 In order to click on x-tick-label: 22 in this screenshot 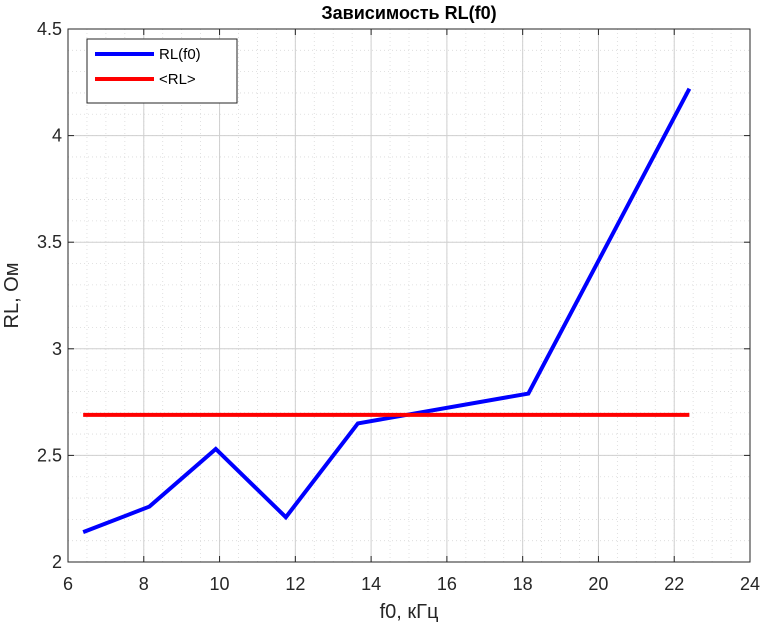, I will do `click(674, 584)`.